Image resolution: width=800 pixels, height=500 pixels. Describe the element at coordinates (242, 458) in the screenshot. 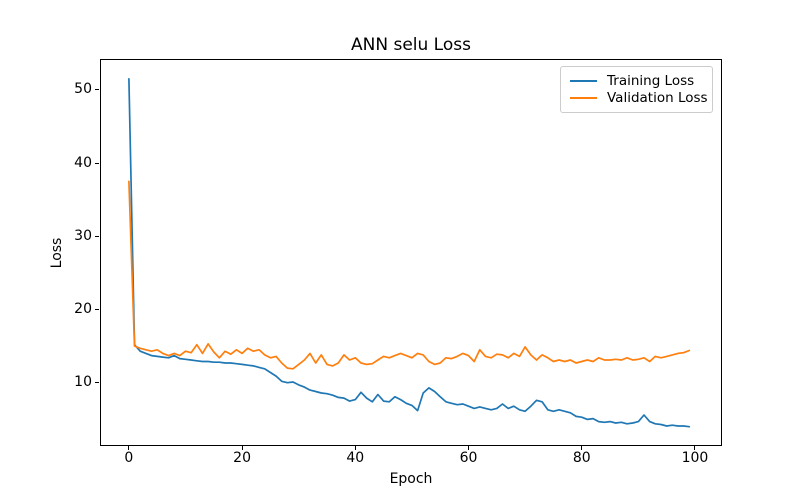

I see `x-tick-label: 20` at that location.